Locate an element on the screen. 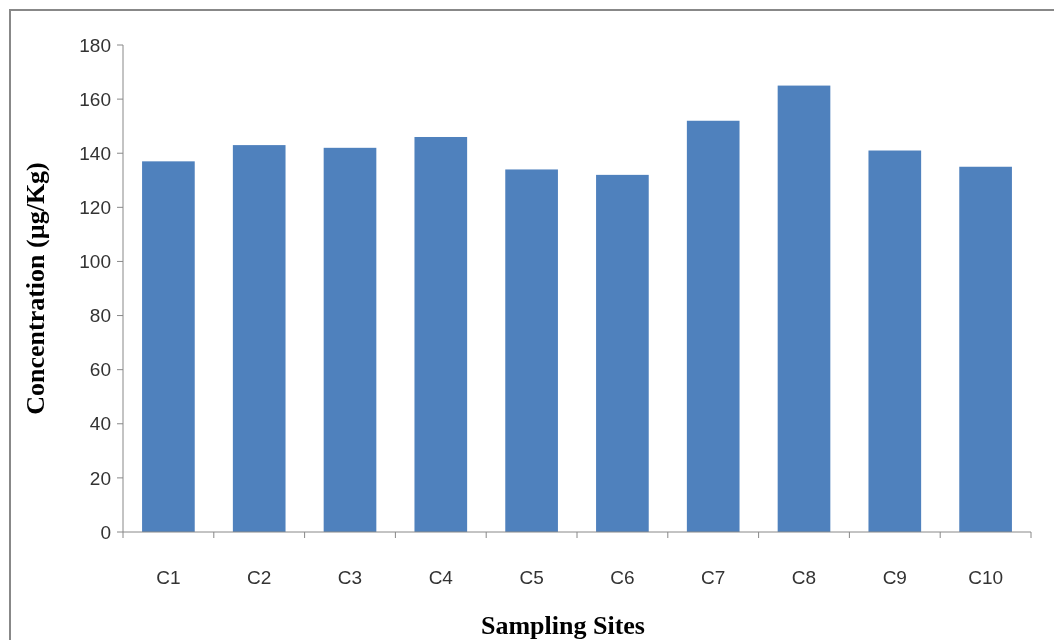 The width and height of the screenshot is (1054, 640). x-tick-label: C1 is located at coordinates (168, 577).